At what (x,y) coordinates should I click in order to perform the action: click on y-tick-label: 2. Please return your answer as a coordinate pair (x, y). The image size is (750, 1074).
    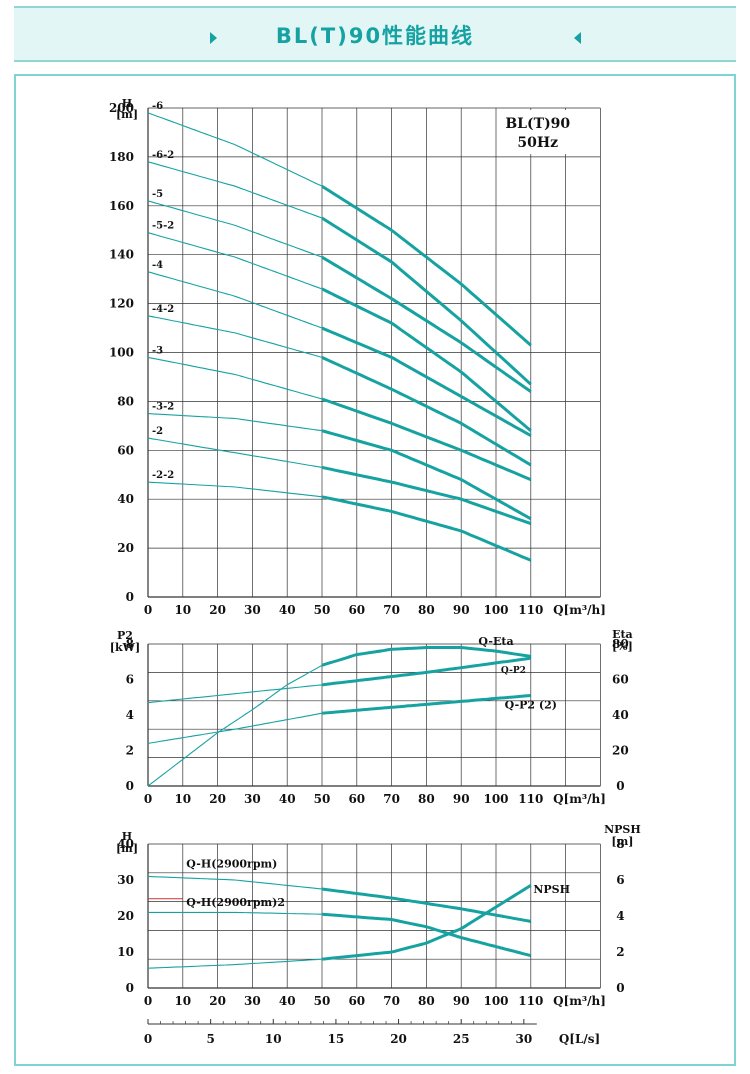
    Looking at the image, I should click on (130, 751).